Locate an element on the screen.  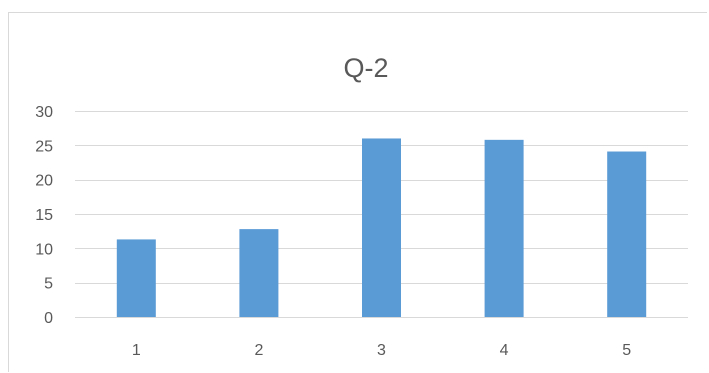
x-tick-label: 3 is located at coordinates (381, 350).